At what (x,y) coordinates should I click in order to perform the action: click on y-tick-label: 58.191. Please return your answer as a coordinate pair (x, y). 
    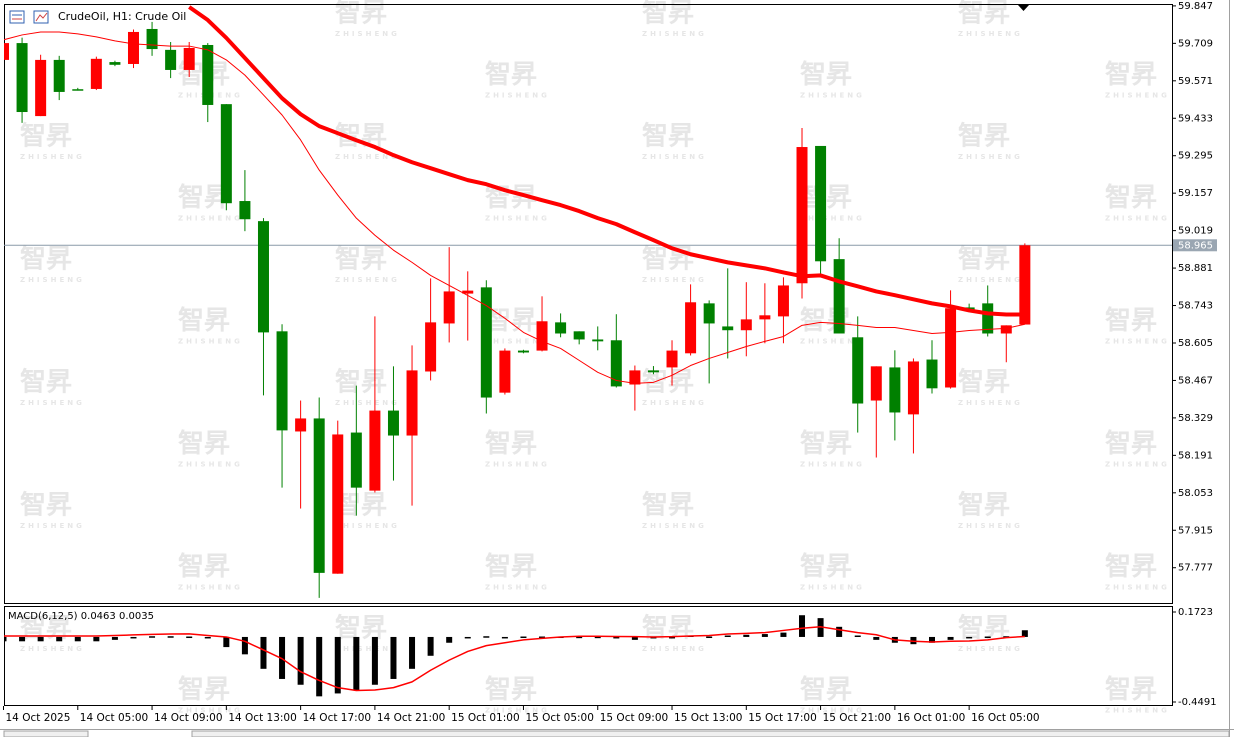
    Looking at the image, I should click on (1195, 455).